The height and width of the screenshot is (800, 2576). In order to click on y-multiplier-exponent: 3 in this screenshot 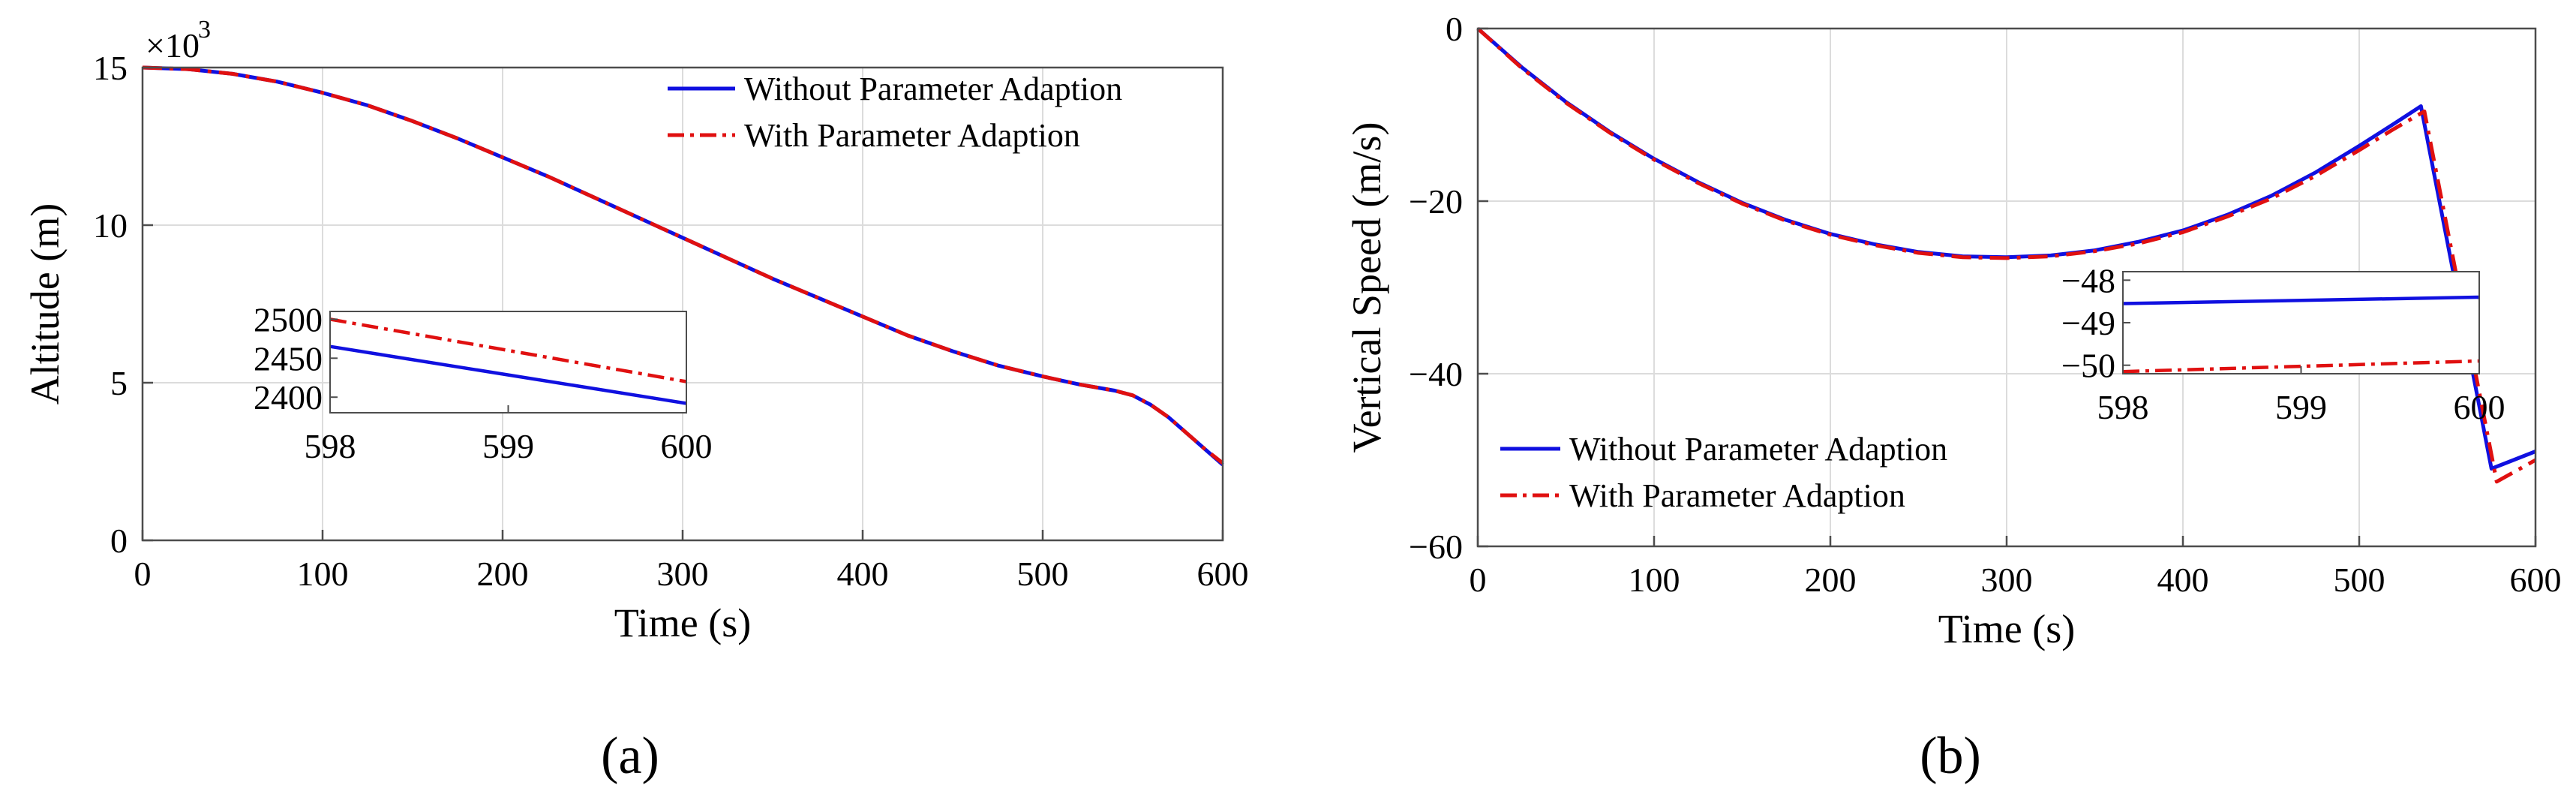, I will do `click(204, 30)`.